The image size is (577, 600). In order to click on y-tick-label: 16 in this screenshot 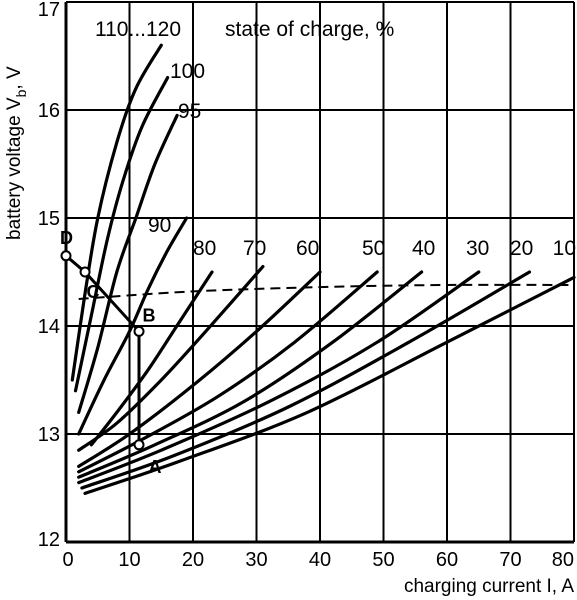, I will do `click(49, 111)`.